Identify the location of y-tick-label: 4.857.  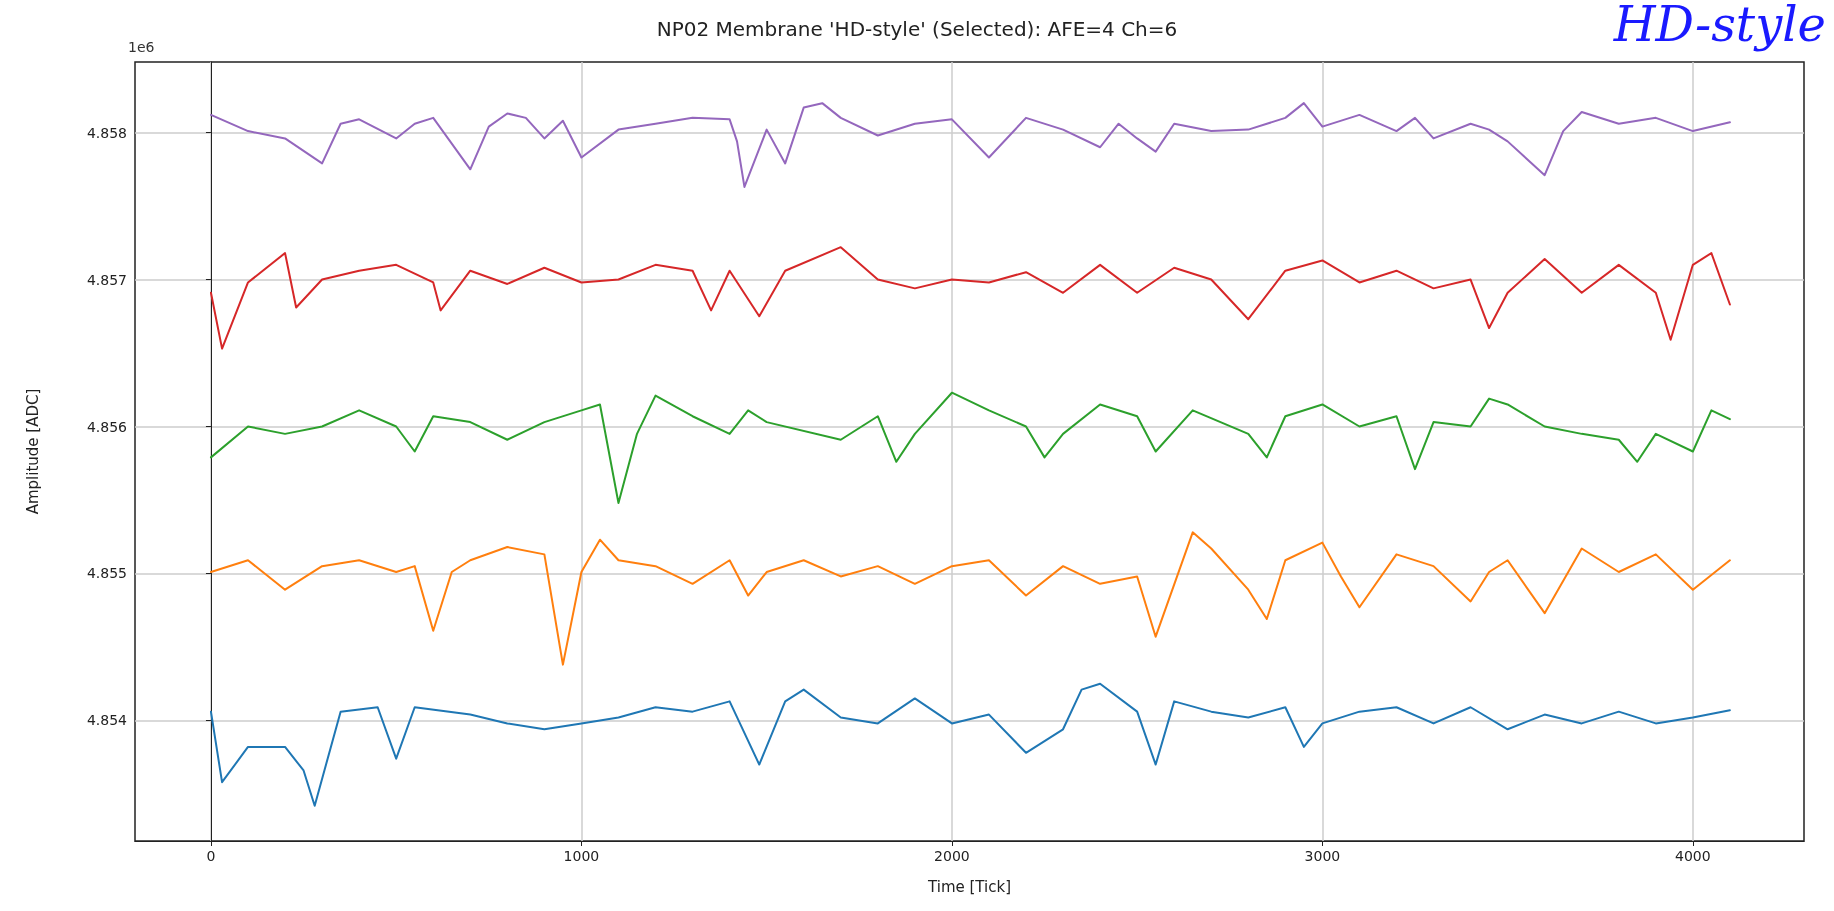
(106, 279).